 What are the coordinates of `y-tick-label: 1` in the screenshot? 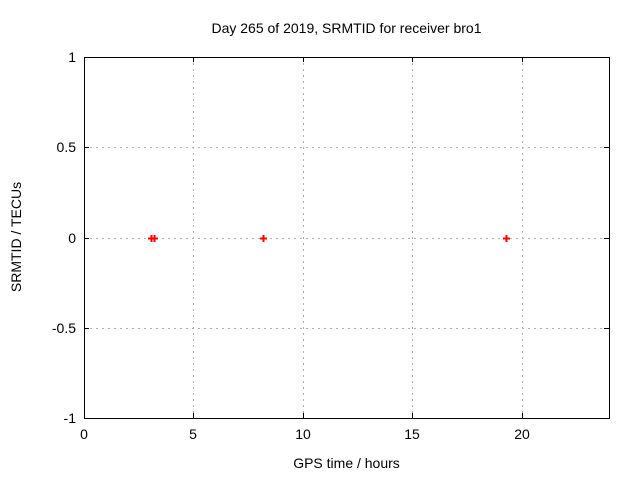 It's located at (72, 57).